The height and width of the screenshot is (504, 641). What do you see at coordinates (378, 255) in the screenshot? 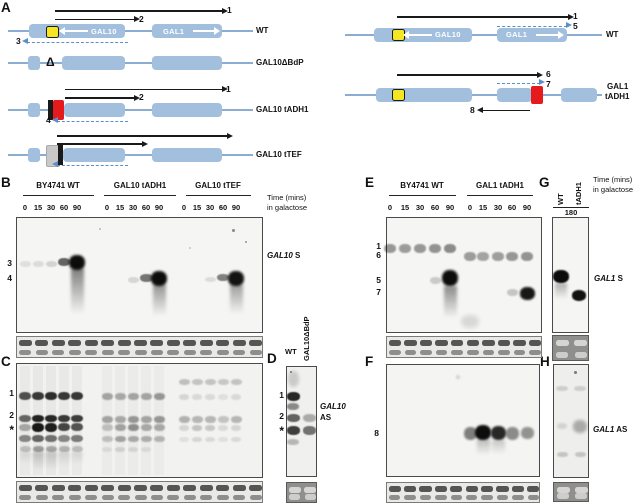
I see `transcript-marker: 6` at bounding box center [378, 255].